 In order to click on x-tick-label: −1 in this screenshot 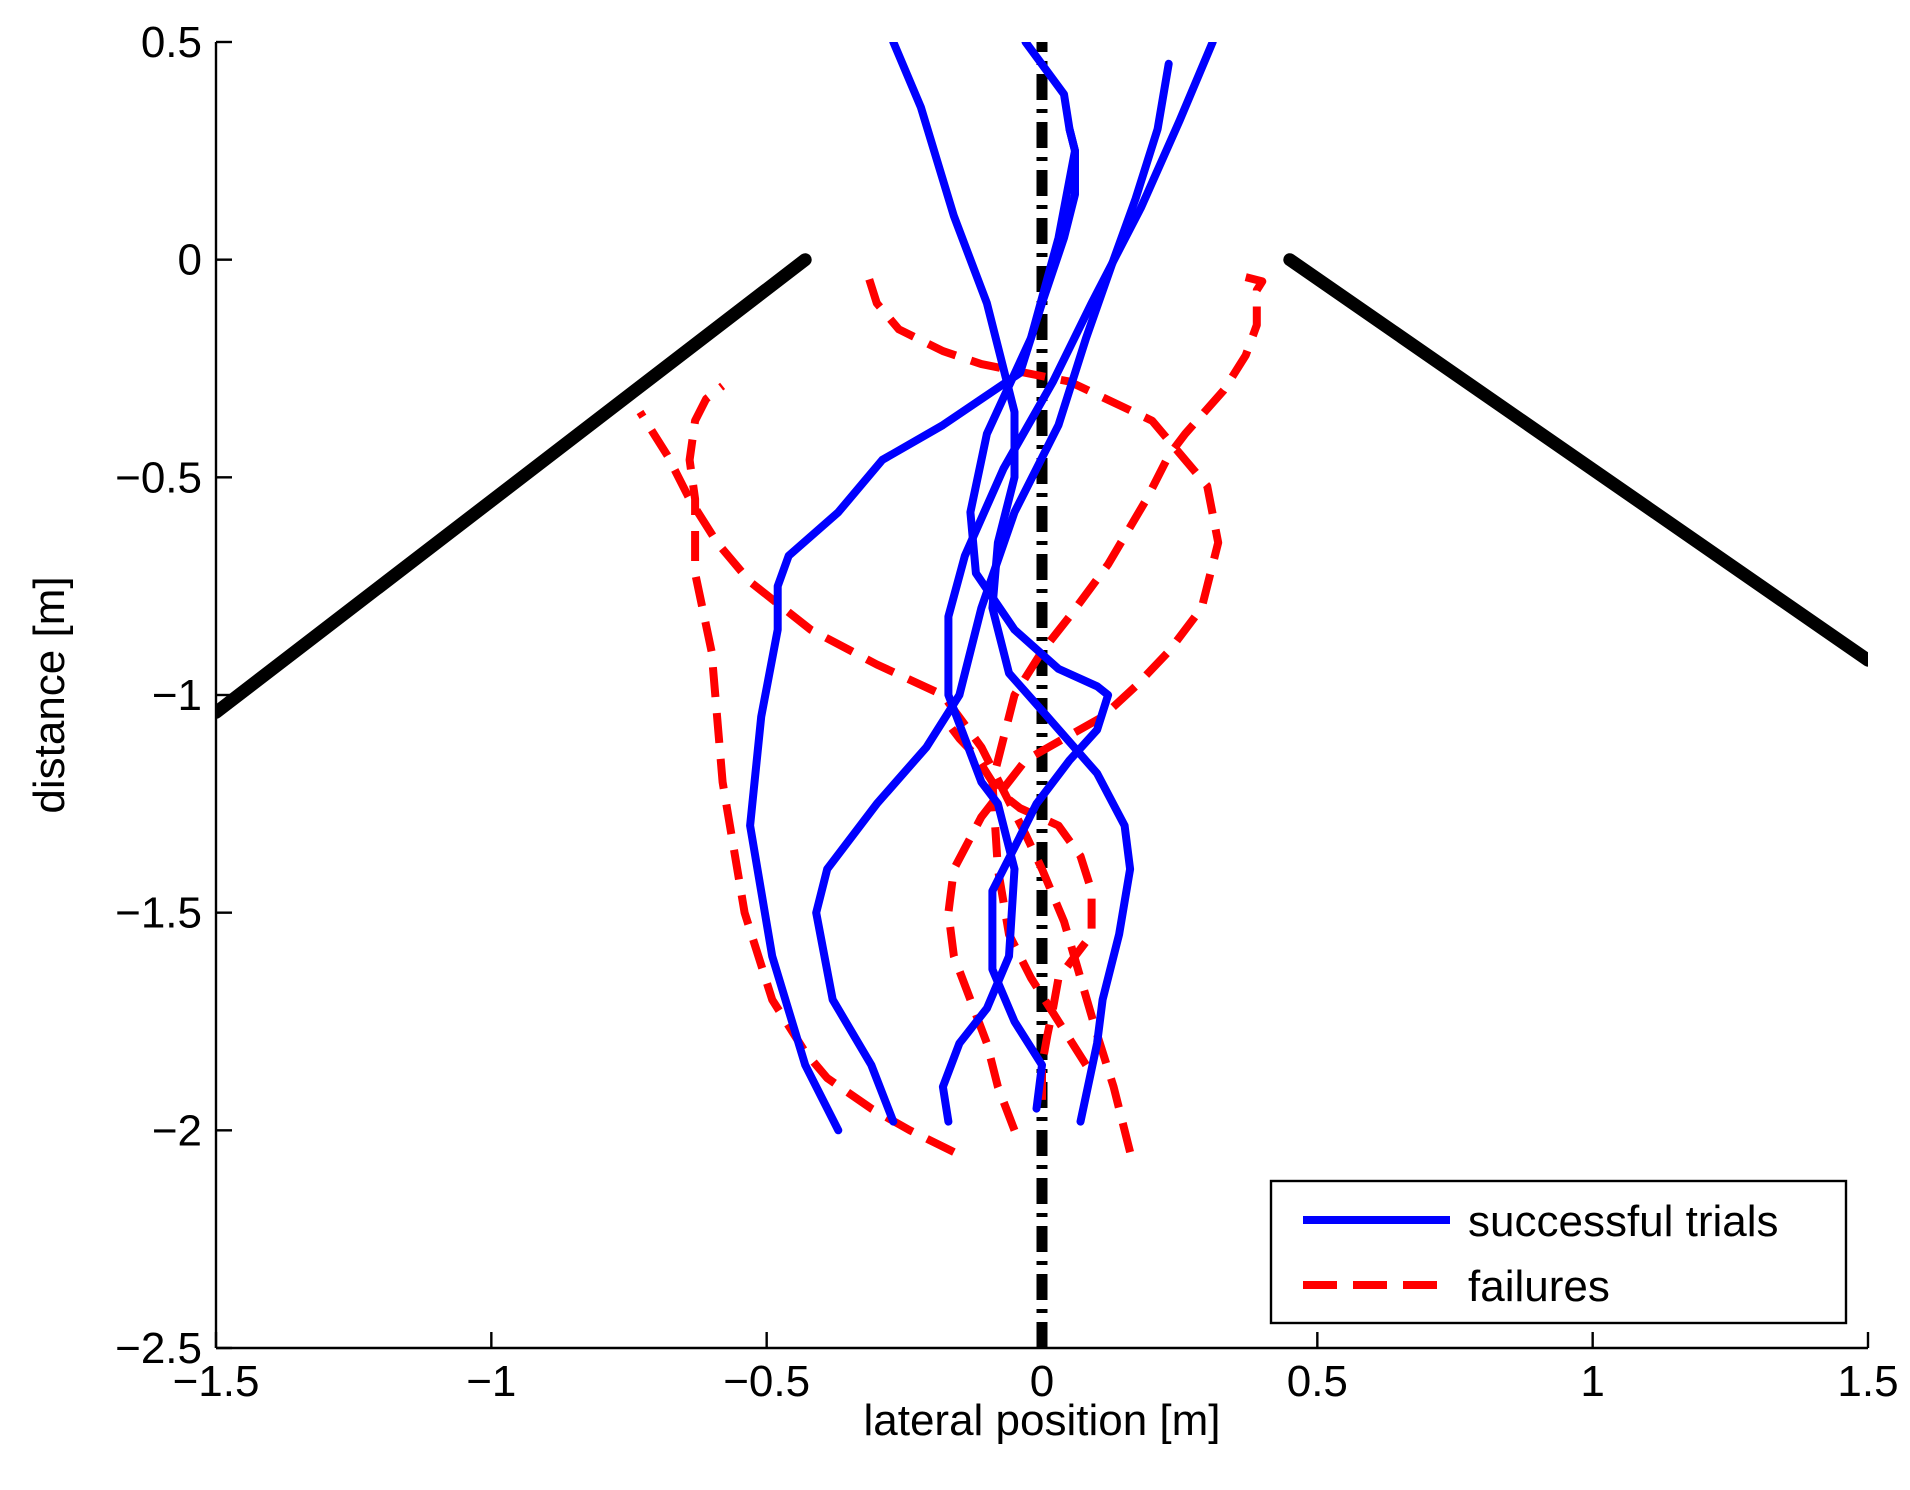, I will do `click(491, 1381)`.